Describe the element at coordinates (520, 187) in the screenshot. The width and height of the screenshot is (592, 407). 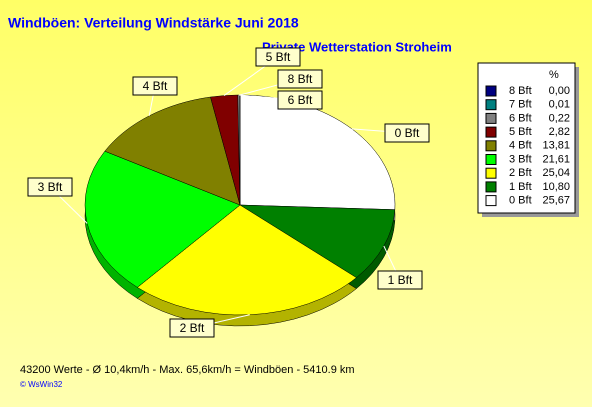
I see `legend-label: 1 Bft` at that location.